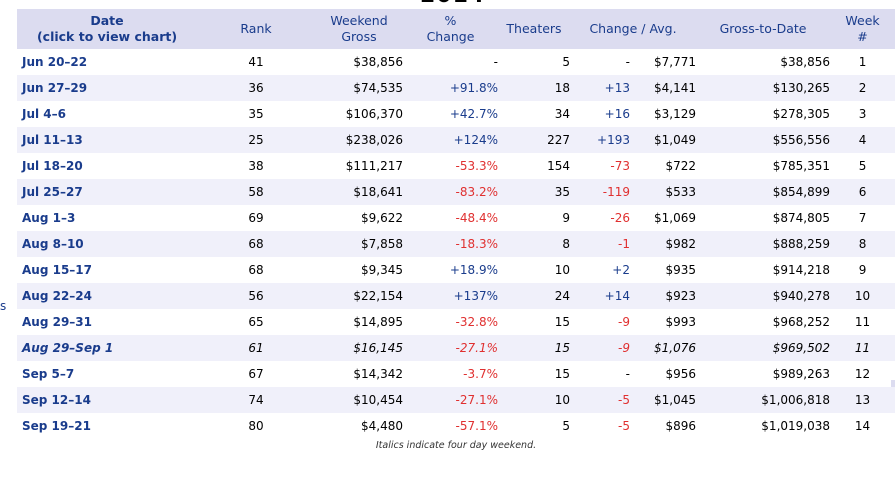  Describe the element at coordinates (534, 400) in the screenshot. I see `theaters-cell: 10` at that location.